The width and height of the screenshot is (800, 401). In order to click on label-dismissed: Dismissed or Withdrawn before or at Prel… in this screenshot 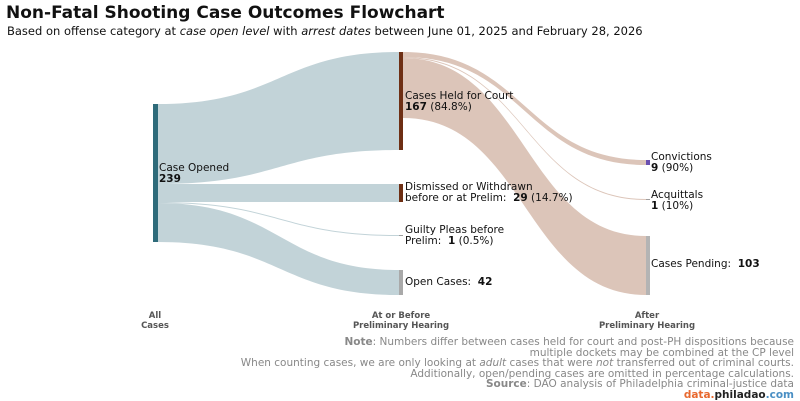, I will do `click(489, 192)`.